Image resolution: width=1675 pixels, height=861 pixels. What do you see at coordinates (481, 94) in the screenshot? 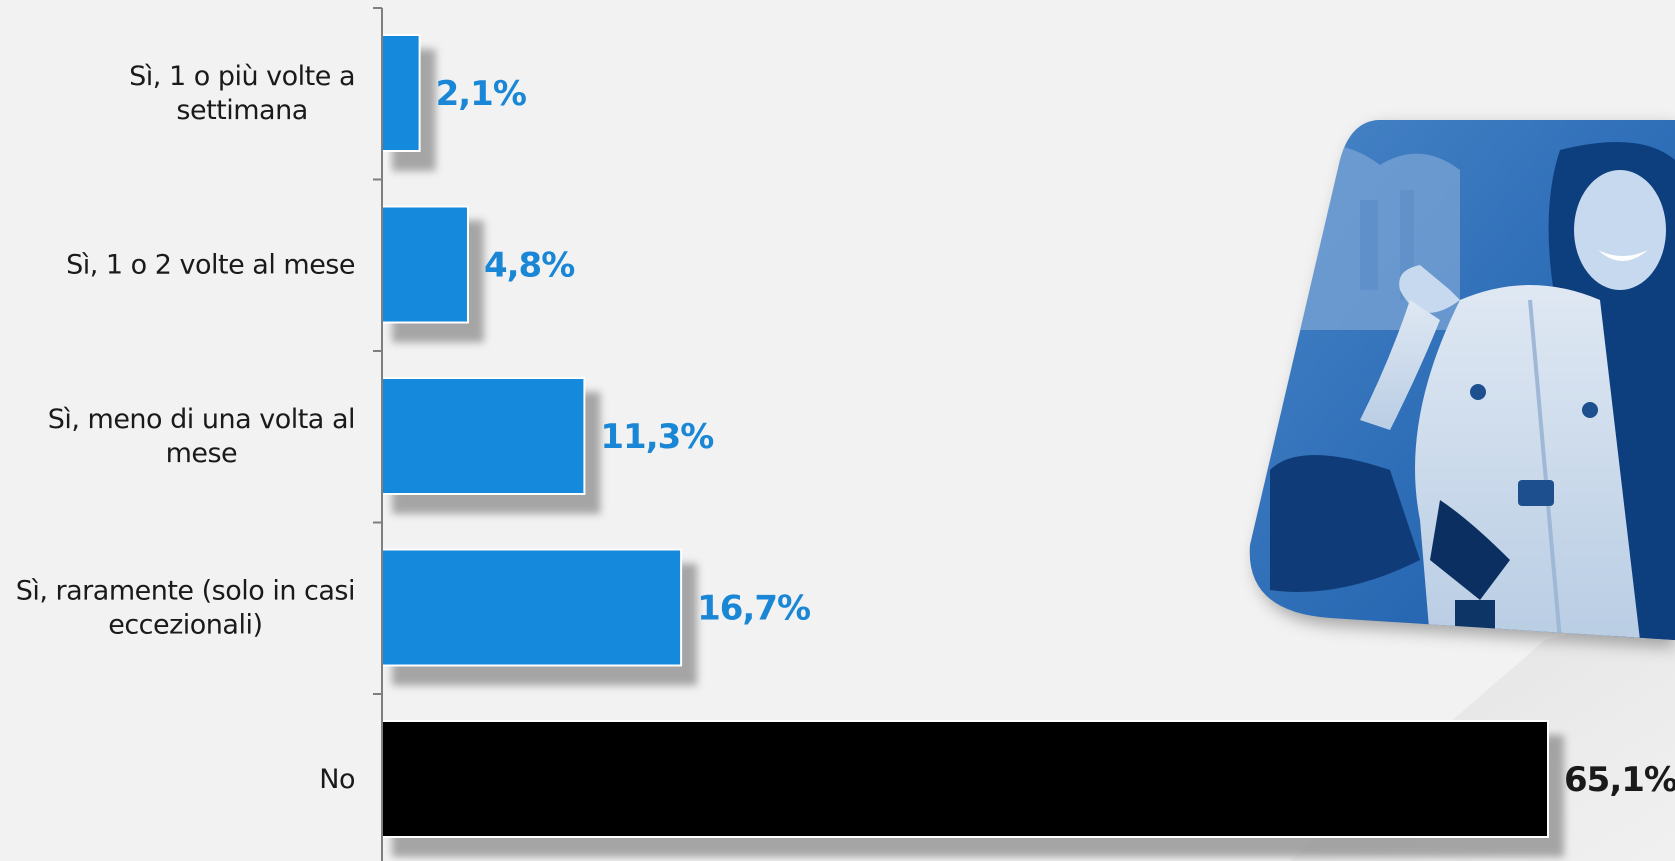
I see `value-label: 2,1%` at bounding box center [481, 94].